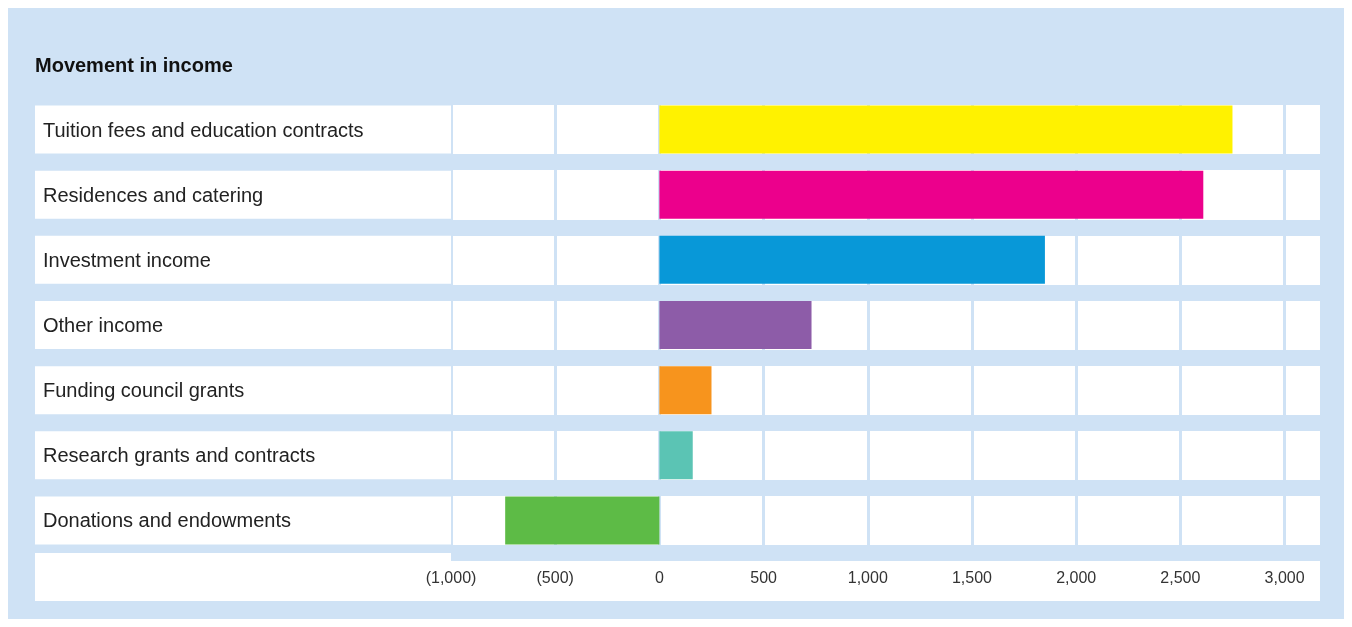 This screenshot has height=627, width=1352. What do you see at coordinates (134, 65) in the screenshot?
I see `text: Movement in income` at bounding box center [134, 65].